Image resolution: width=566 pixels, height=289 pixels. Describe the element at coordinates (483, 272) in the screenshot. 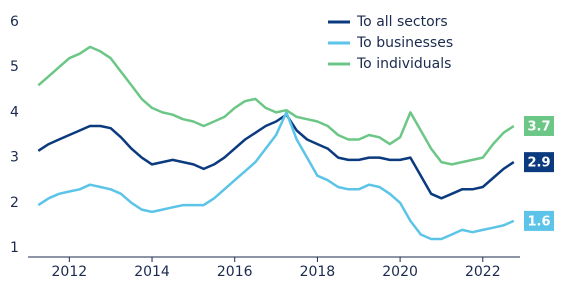

I see `x-tick-label: 2022` at that location.